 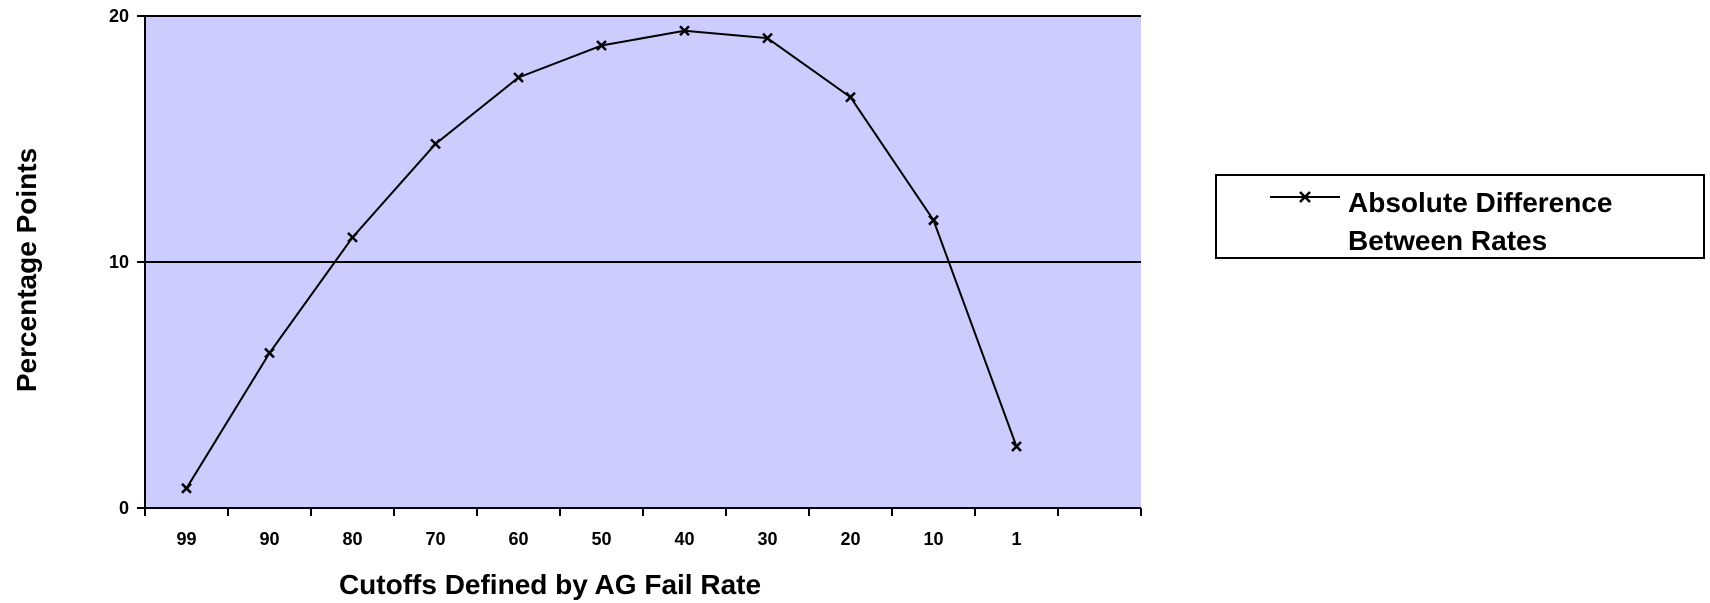 What do you see at coordinates (1447, 240) in the screenshot?
I see `legend-label-line-2: Between Rates` at bounding box center [1447, 240].